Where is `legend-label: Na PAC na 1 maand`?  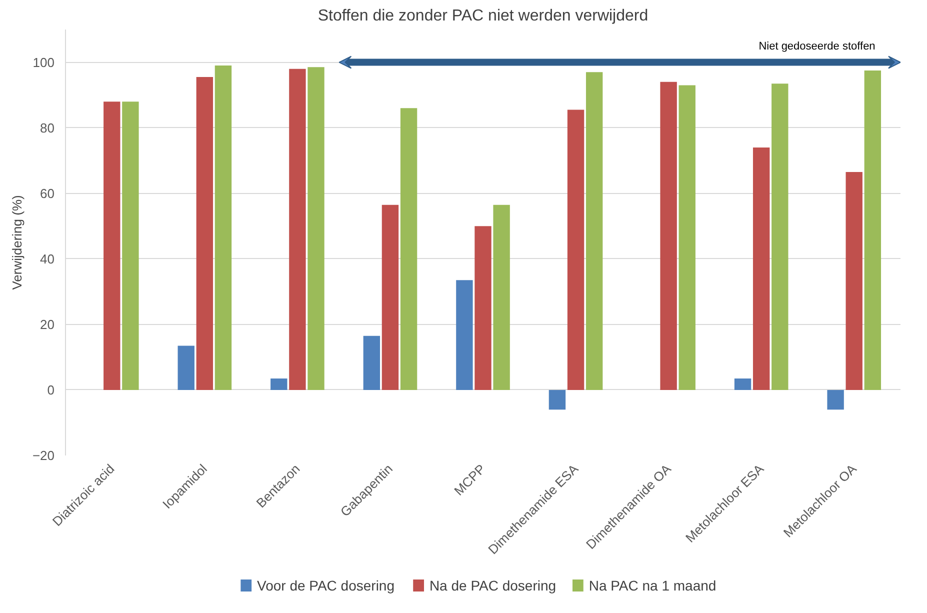
legend-label: Na PAC na 1 maand is located at coordinates (652, 586).